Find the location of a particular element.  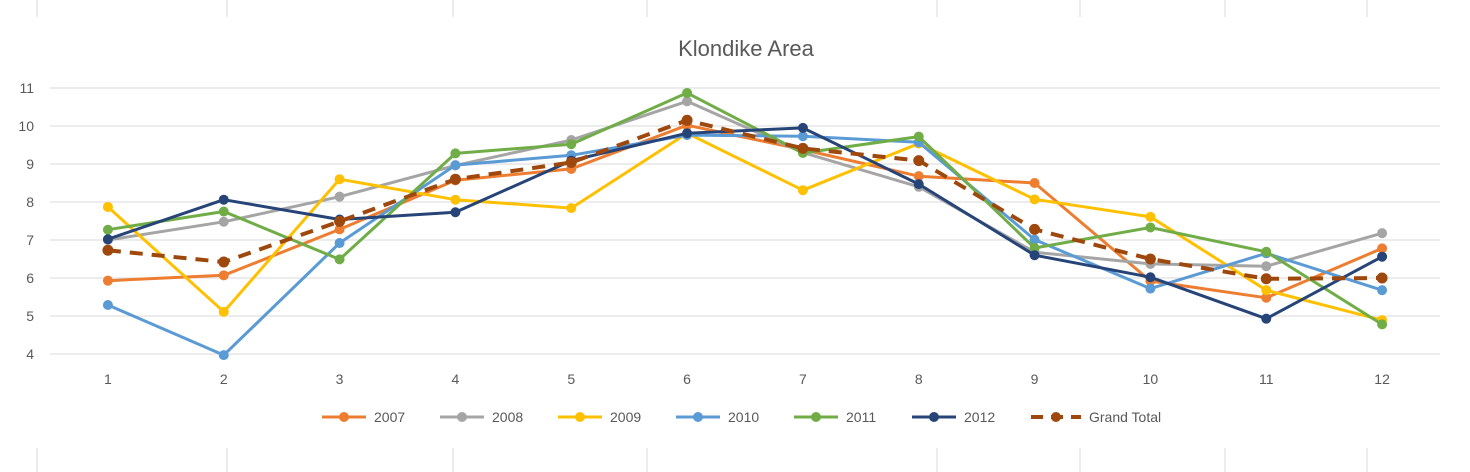

legend-label: 2010 is located at coordinates (743, 417).